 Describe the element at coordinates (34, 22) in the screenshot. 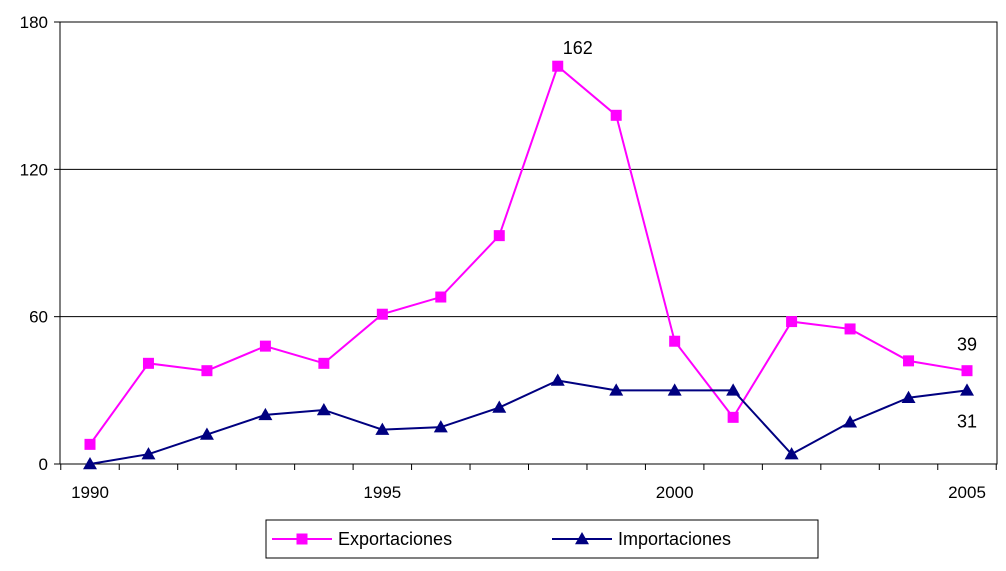

I see `y-tick-label: 180` at that location.